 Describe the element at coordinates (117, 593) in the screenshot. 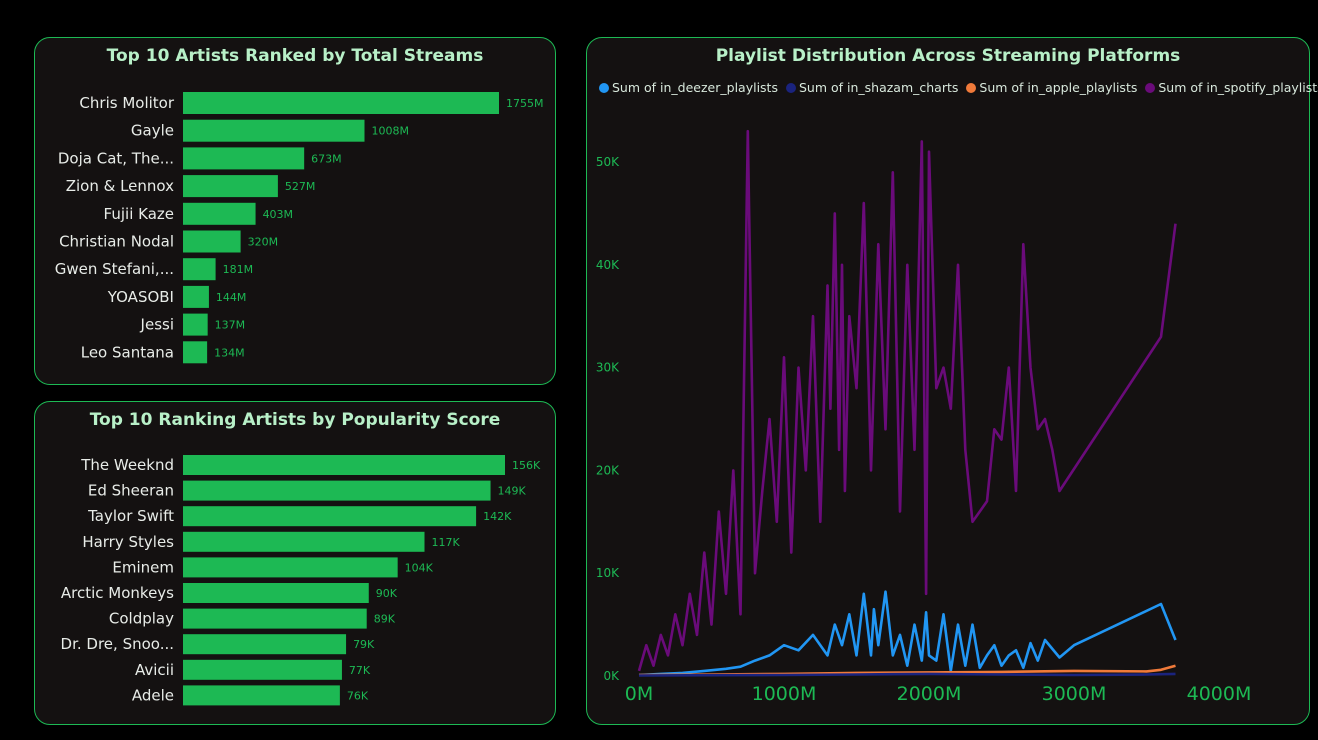

I see `category-label: Arctic Monkeys` at that location.